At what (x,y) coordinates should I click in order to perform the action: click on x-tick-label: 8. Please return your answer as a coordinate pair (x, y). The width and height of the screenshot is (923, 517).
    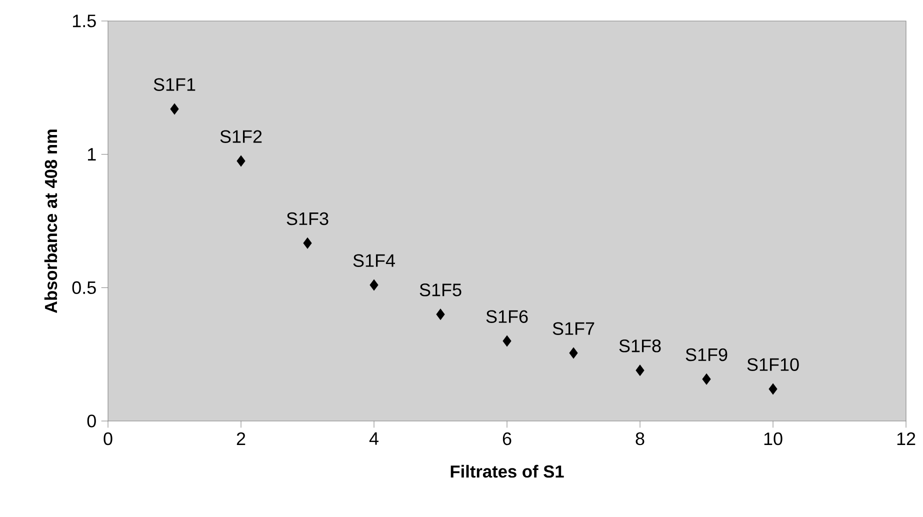
    Looking at the image, I should click on (640, 439).